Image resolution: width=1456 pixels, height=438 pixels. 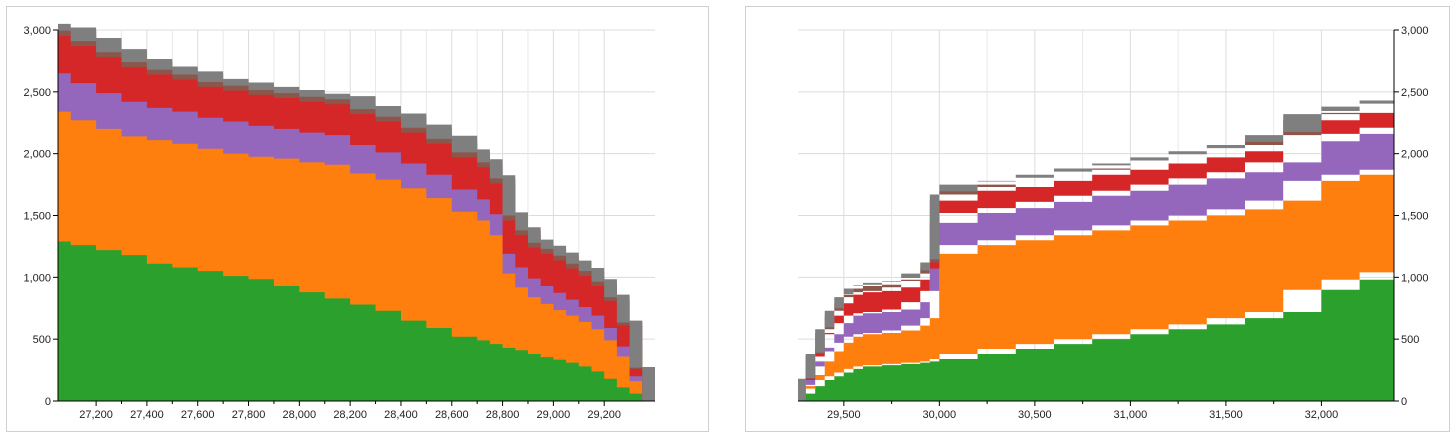 What do you see at coordinates (300, 415) in the screenshot?
I see `x-tick-label: 28,000` at bounding box center [300, 415].